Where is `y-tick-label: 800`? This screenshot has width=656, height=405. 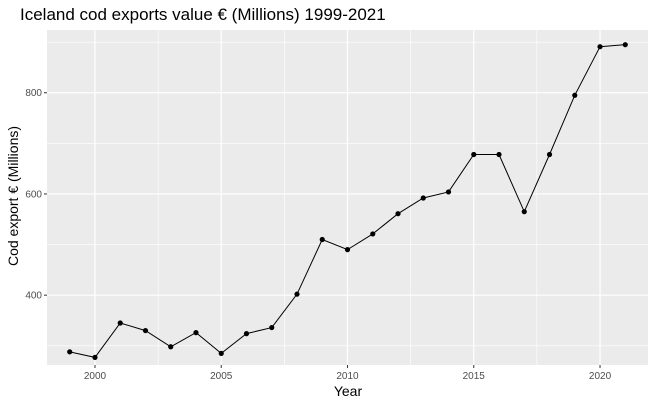
y-tick-label: 800 is located at coordinates (33, 93).